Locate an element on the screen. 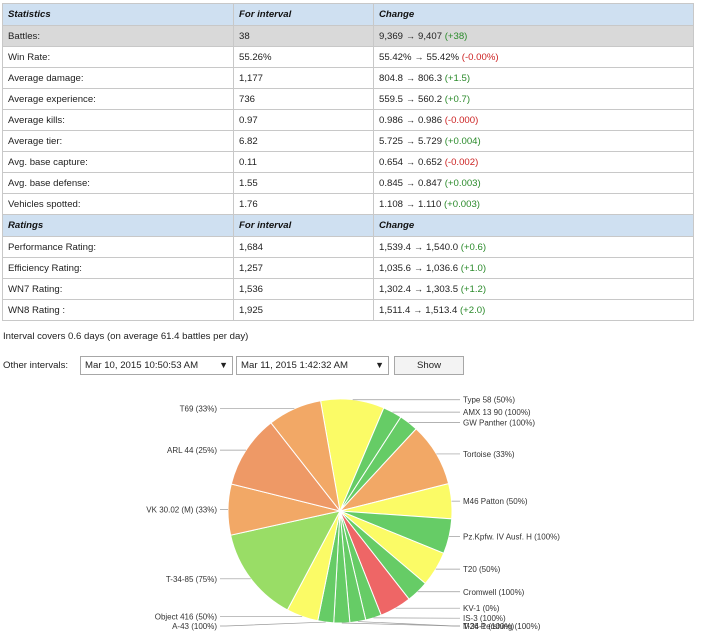 The image size is (705, 631). change-from: 1.108 is located at coordinates (391, 204).